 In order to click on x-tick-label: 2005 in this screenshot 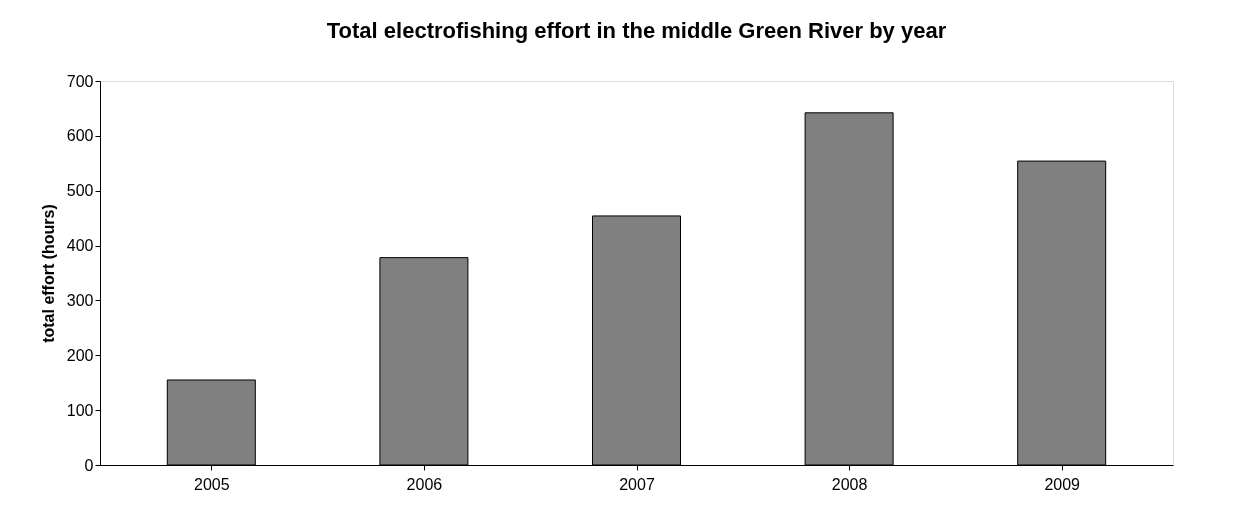, I will do `click(212, 484)`.